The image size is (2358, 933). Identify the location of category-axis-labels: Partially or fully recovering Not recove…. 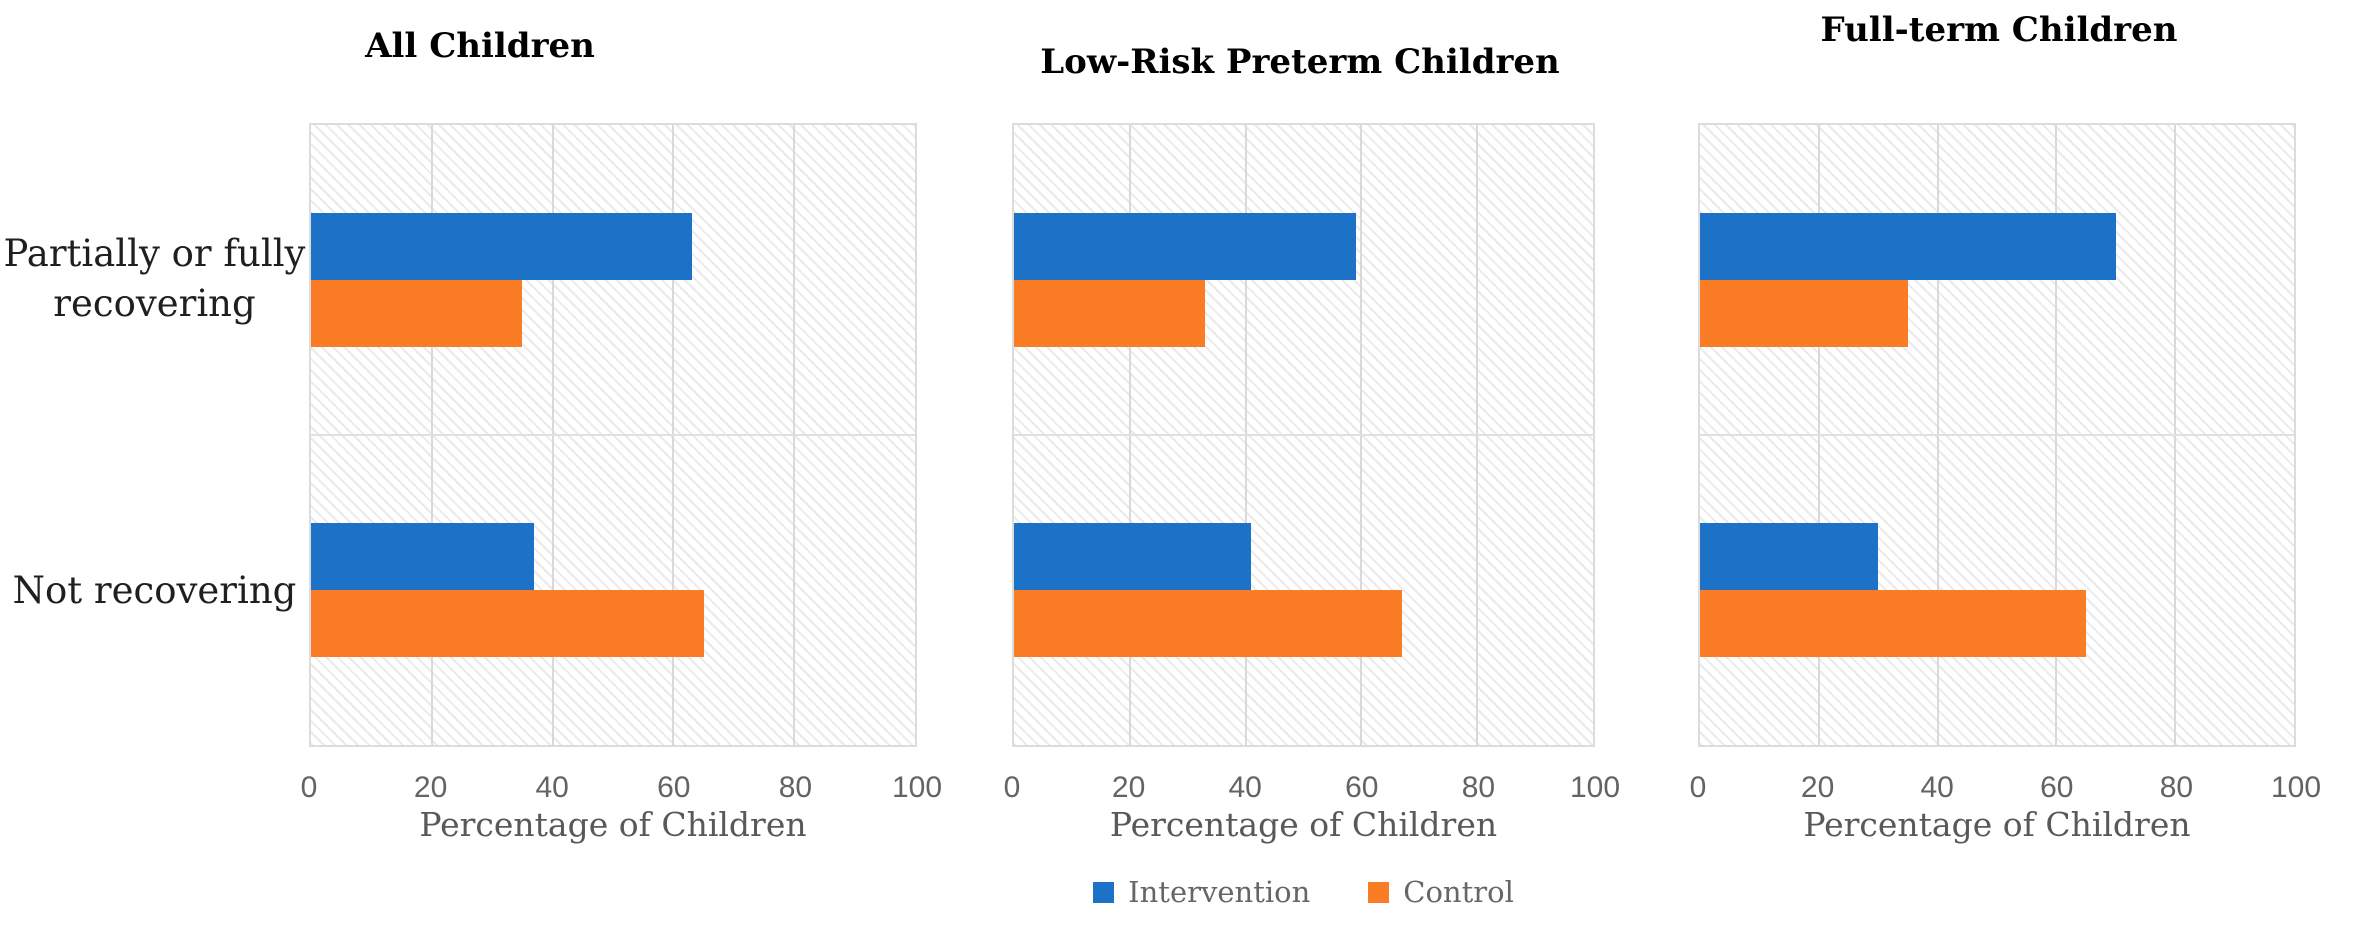
(154, 435).